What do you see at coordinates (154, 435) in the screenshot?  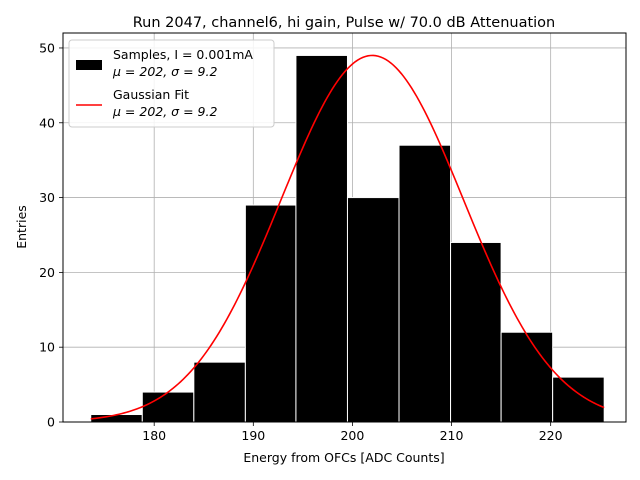 I see `x-tick-label: 180` at bounding box center [154, 435].